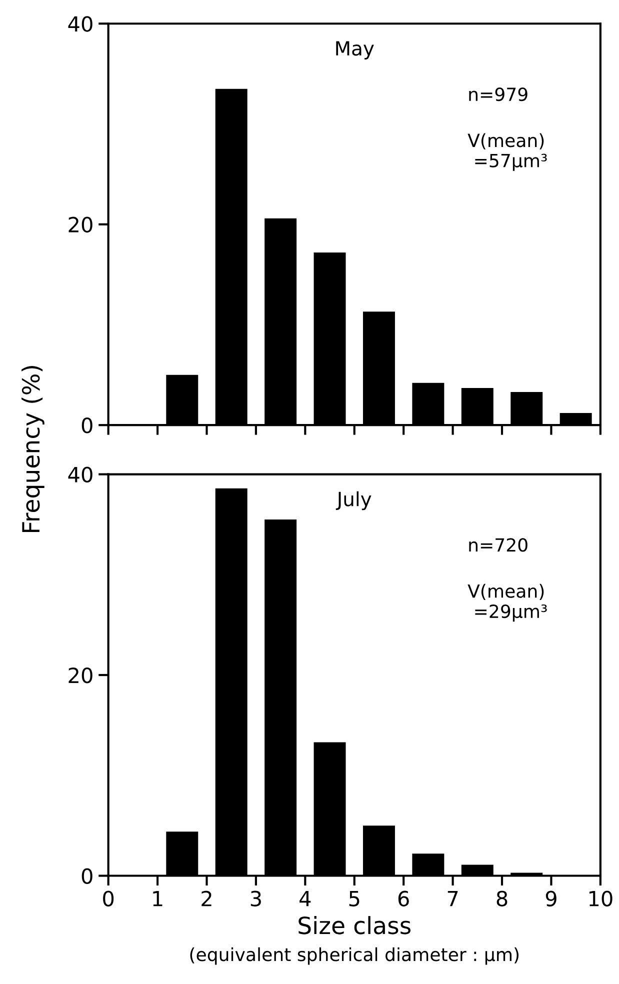  I want to click on x-tick-label: 8, so click(502, 898).